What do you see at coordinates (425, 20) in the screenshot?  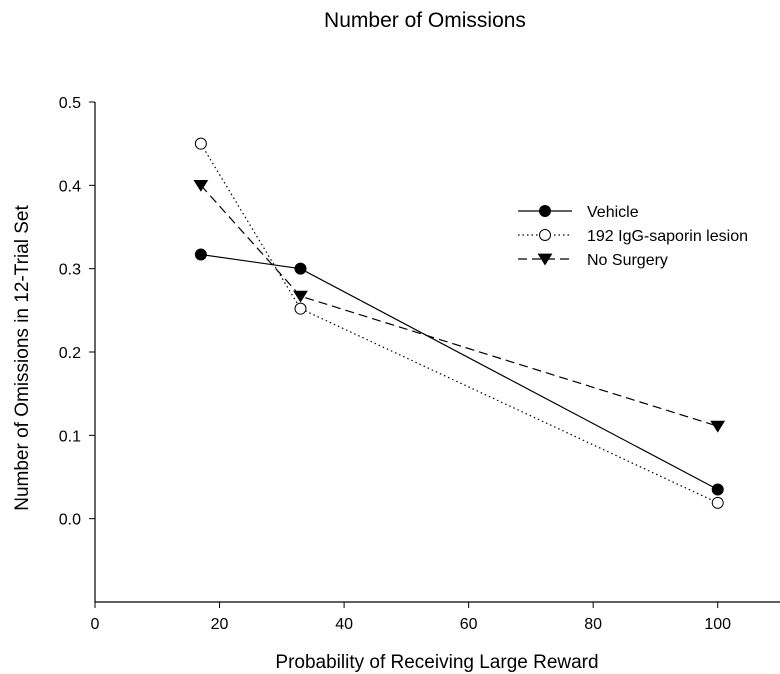 I see `chart-title: Number of Omissions` at bounding box center [425, 20].